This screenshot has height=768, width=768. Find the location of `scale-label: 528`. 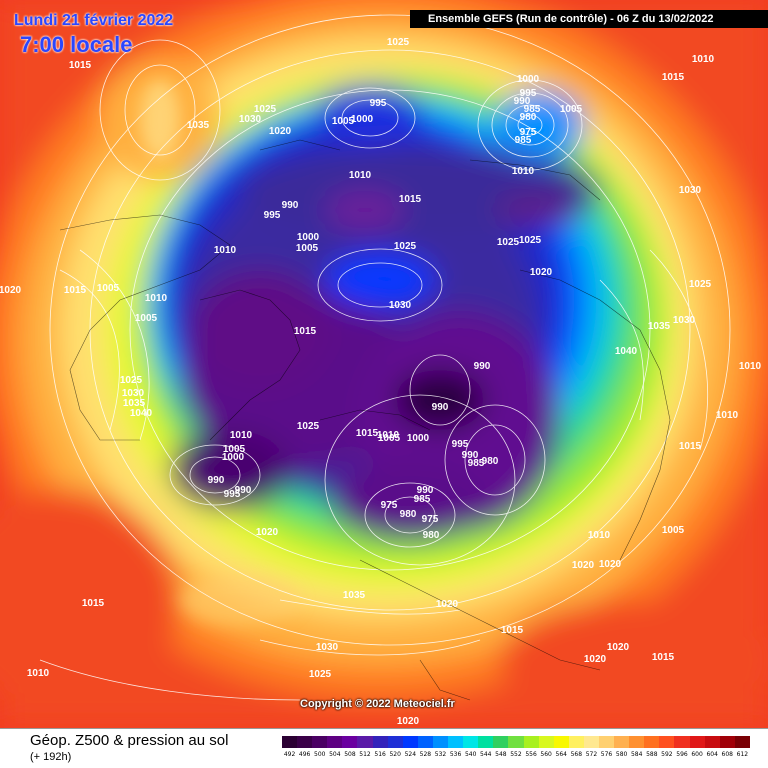

scale-label: 528 is located at coordinates (425, 754).